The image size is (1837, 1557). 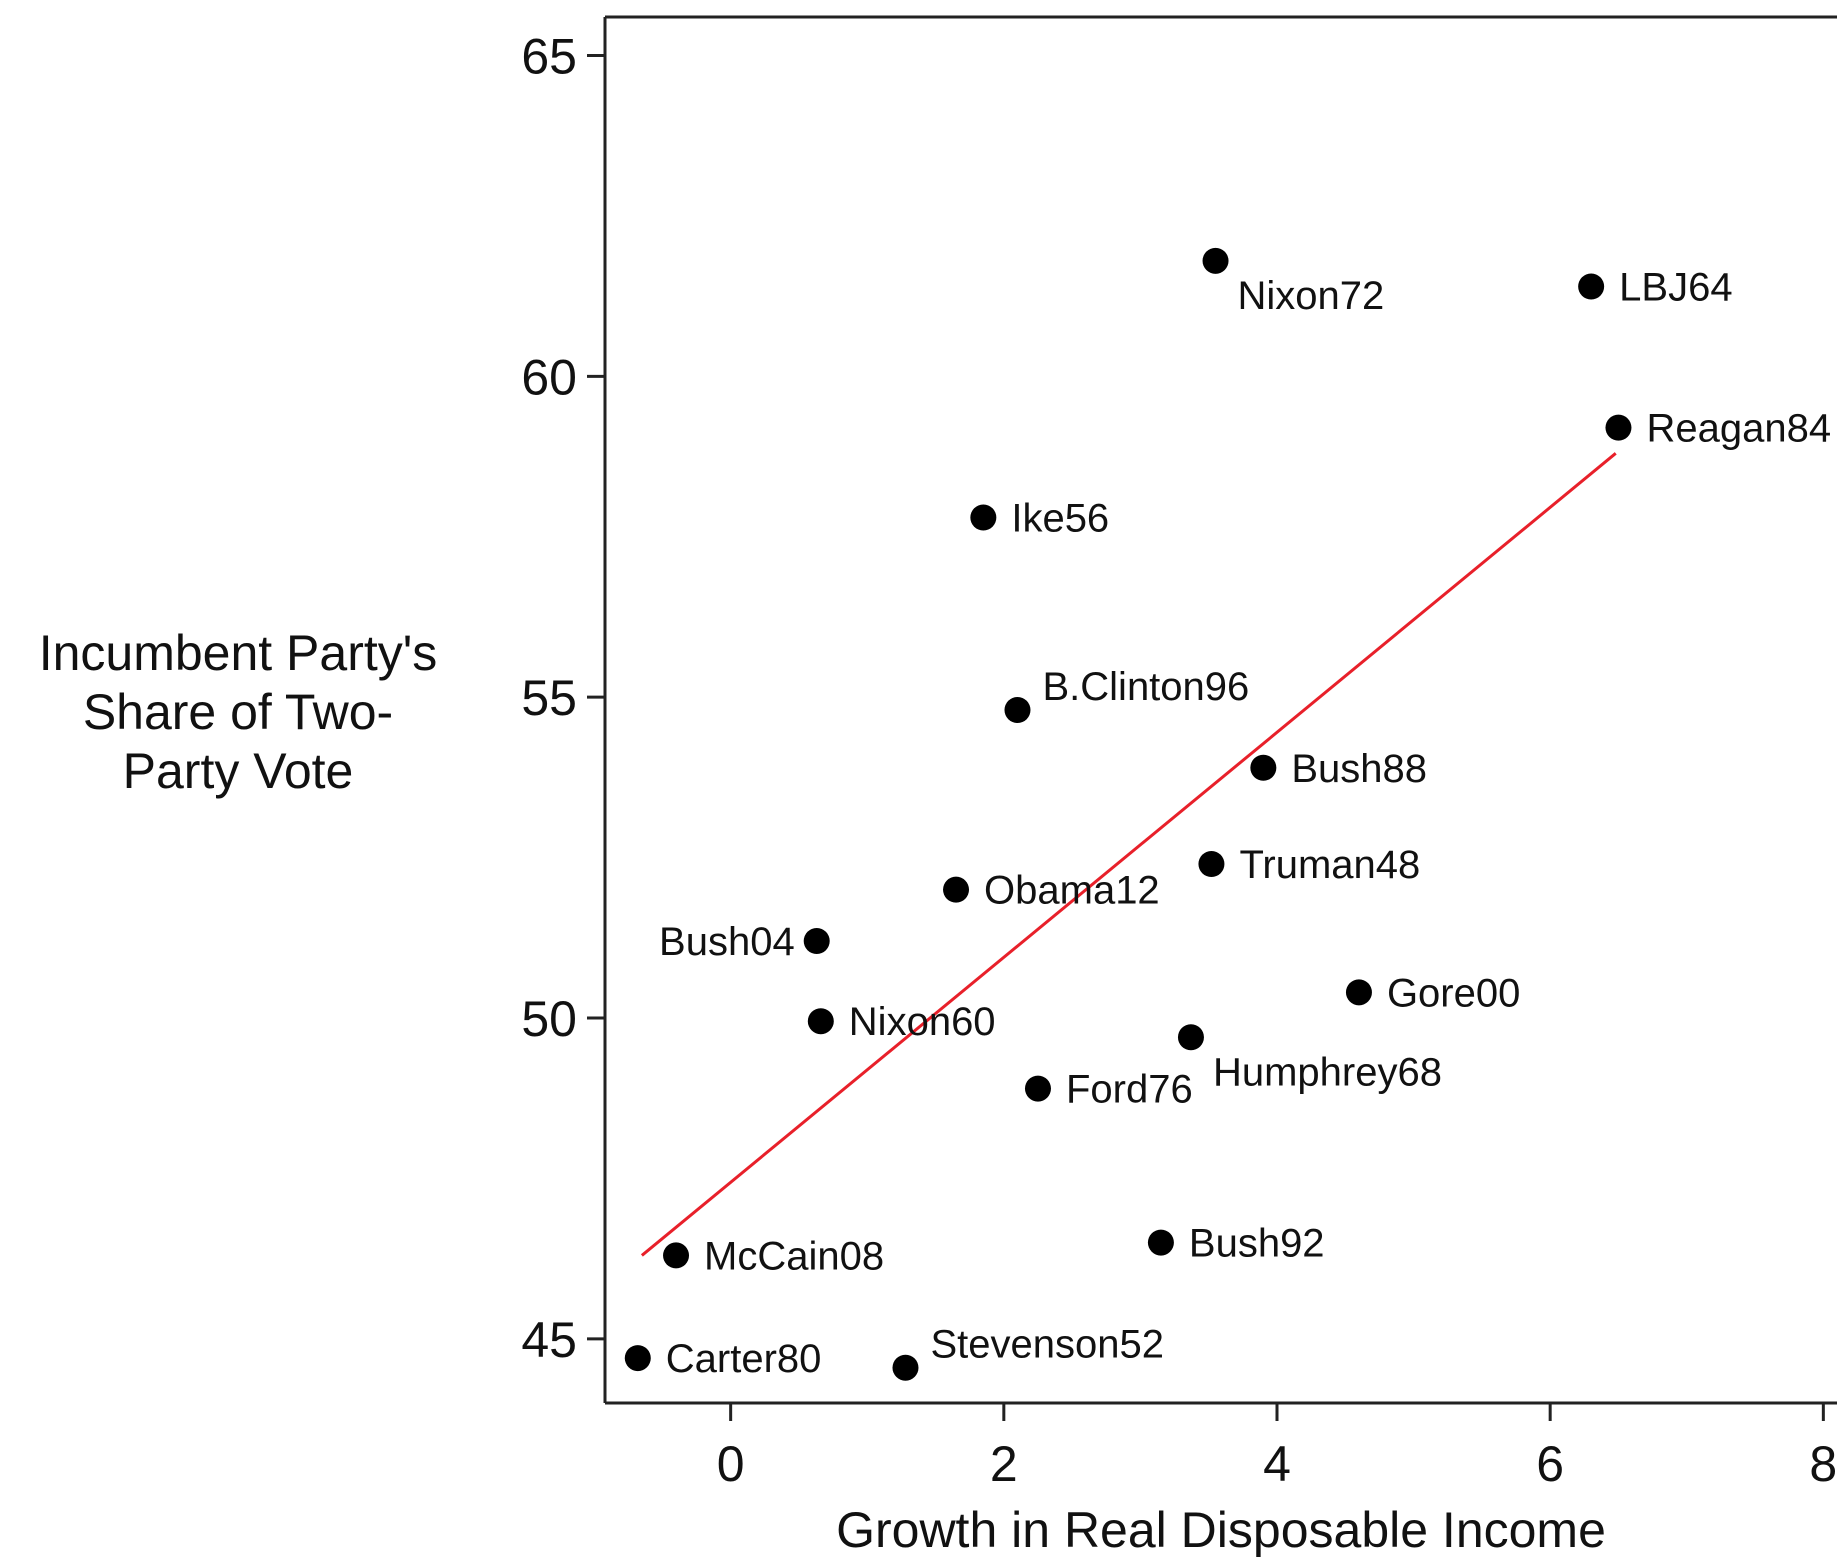 I want to click on point-label: Reagan84, so click(x=1738, y=429).